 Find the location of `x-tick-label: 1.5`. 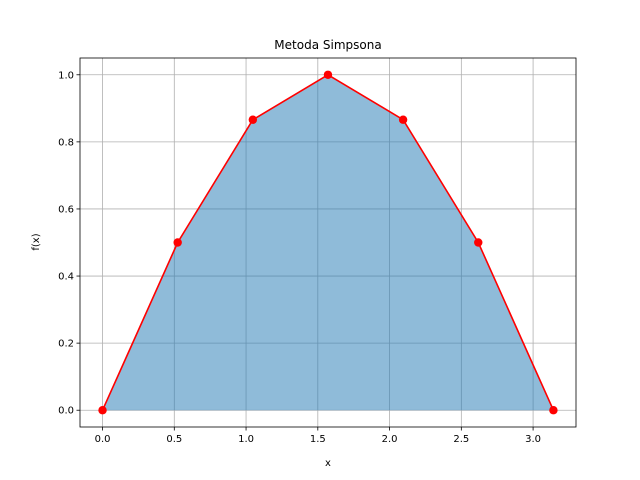

x-tick-label: 1.5 is located at coordinates (318, 439).